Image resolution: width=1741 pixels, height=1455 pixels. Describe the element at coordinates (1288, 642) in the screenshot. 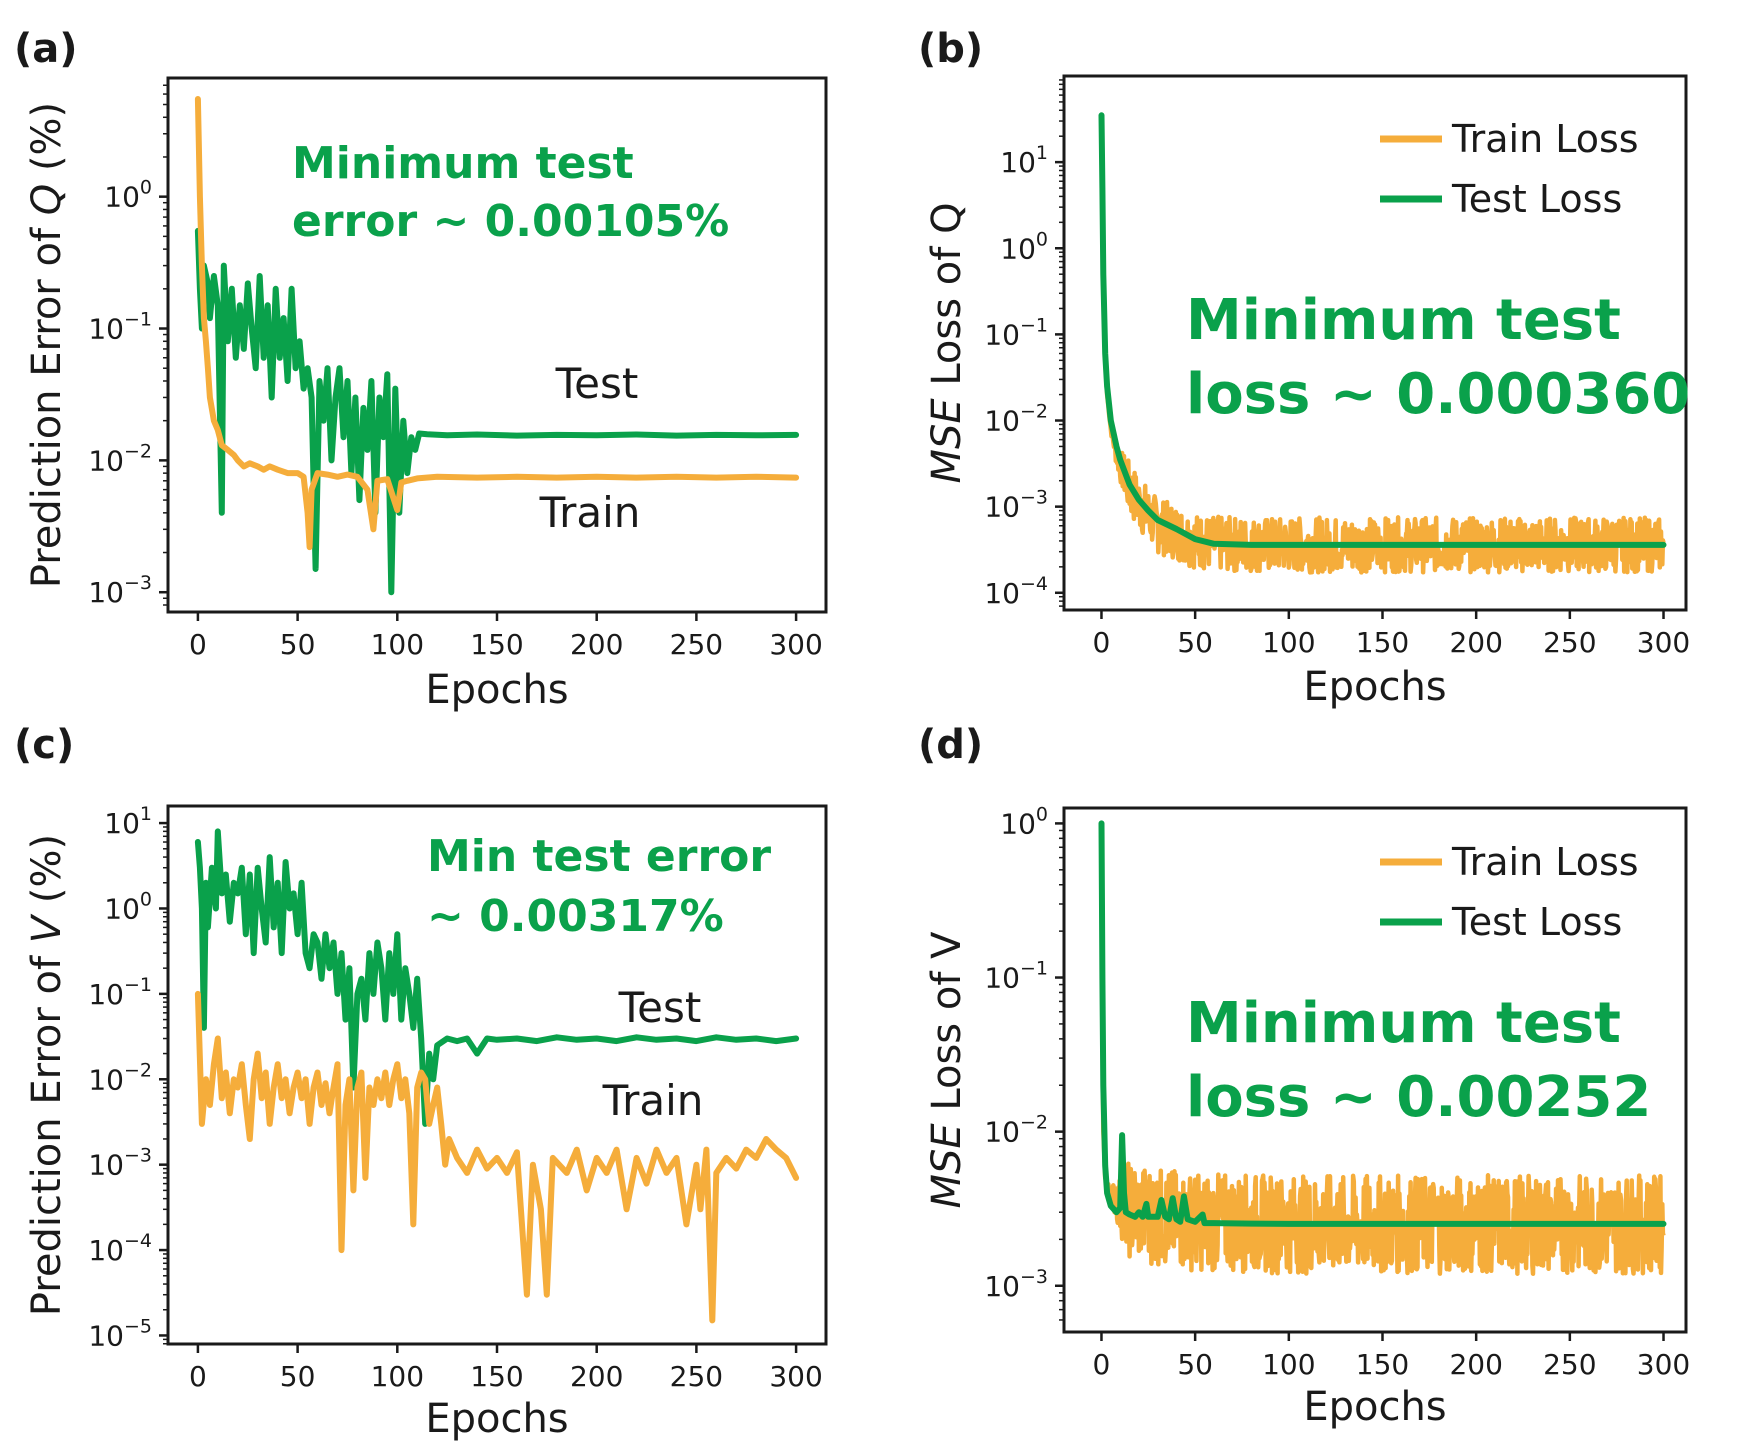

I see `x-tick-label-b: 100` at that location.